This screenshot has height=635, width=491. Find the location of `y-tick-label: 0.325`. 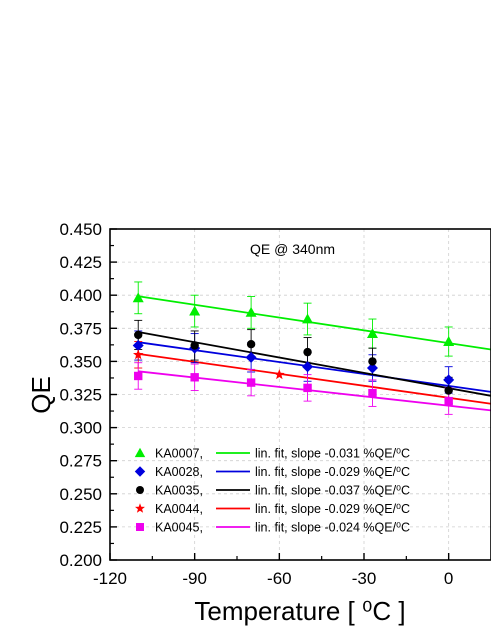

y-tick-label: 0.325 is located at coordinates (80, 395).